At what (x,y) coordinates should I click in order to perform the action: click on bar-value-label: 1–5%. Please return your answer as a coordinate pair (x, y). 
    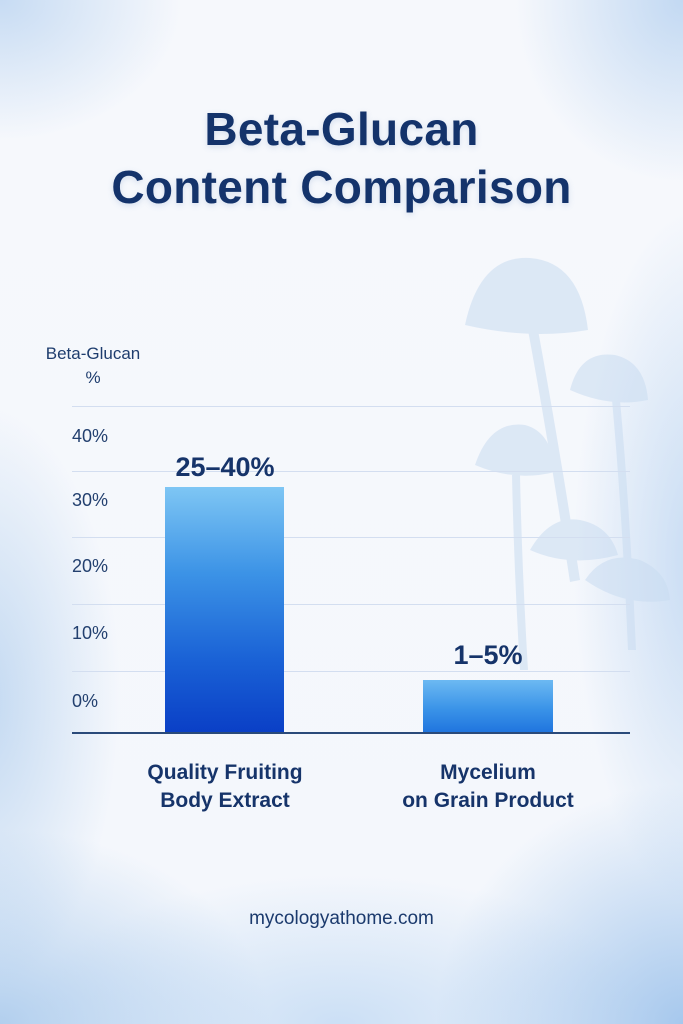
    Looking at the image, I should click on (488, 655).